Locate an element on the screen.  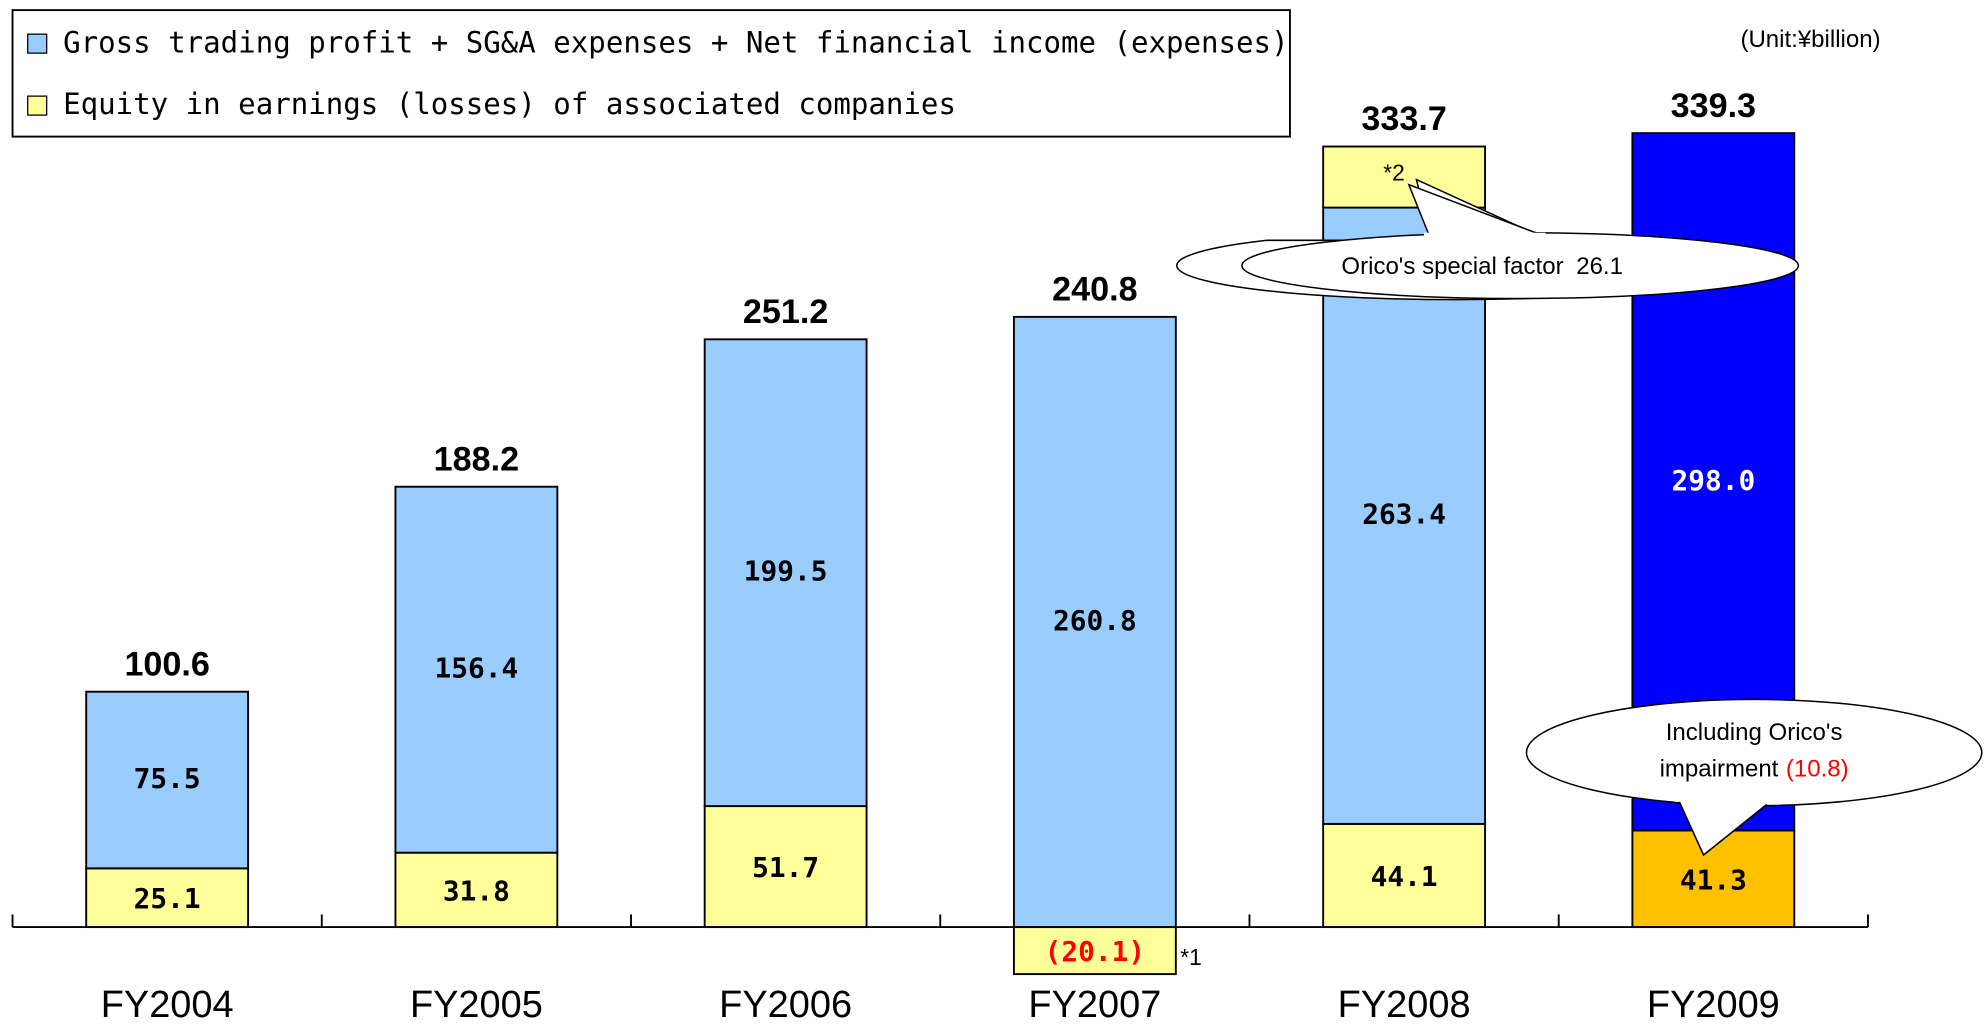
callout-label: Orico's special factor is located at coordinates (1452, 266).